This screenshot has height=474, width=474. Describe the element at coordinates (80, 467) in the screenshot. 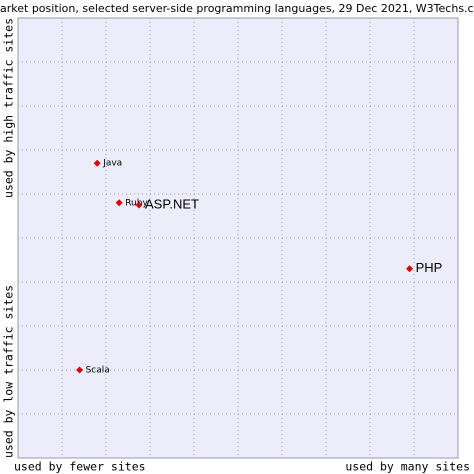

I see `x-axis-label-low: used by fewer sites` at that location.